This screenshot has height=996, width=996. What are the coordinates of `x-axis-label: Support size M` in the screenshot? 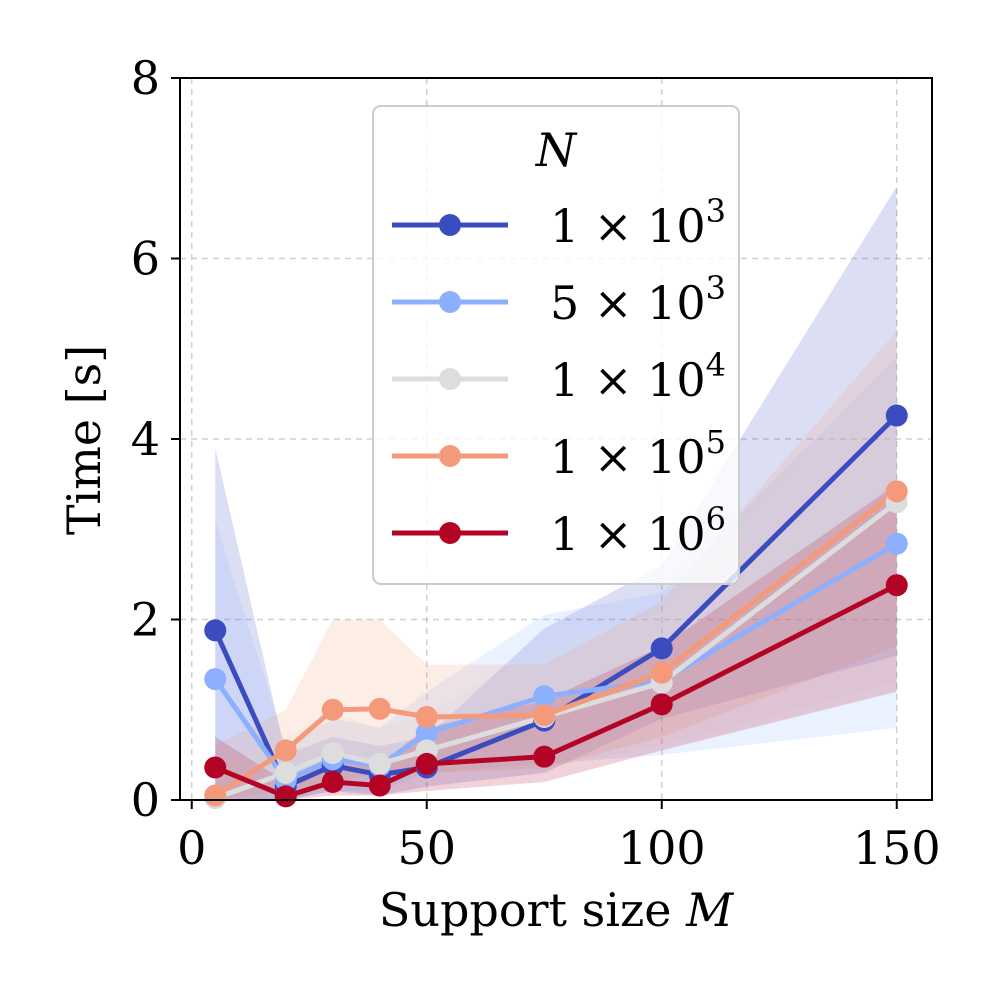 It's located at (557, 910).